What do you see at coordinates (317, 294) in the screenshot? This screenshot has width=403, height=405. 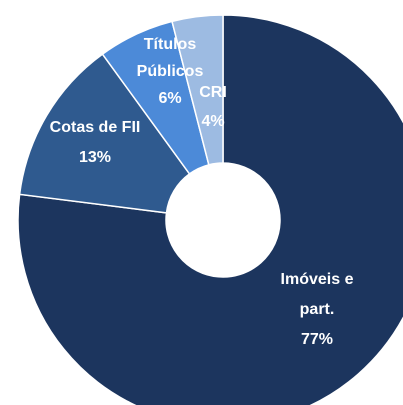 I see `category-label: Imóveis e part.` at bounding box center [317, 294].